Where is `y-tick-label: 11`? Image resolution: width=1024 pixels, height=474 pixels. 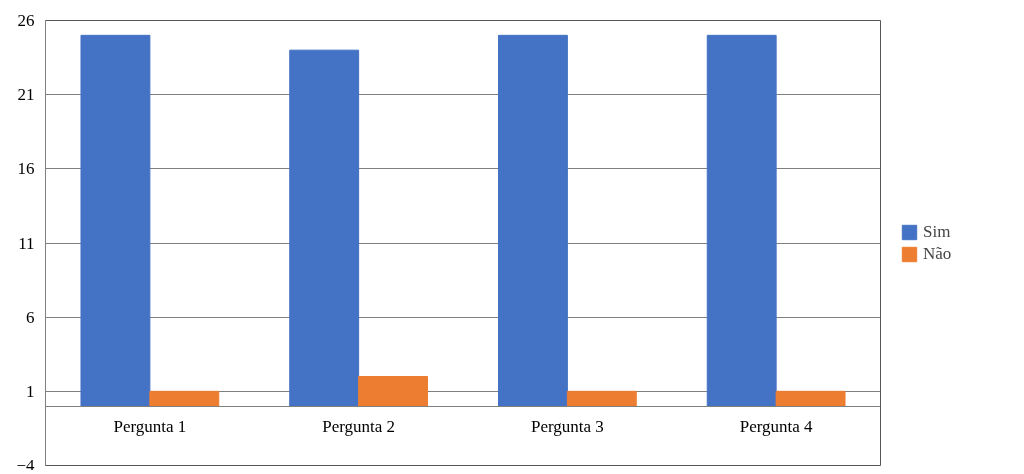 y-tick-label: 11 is located at coordinates (26, 243).